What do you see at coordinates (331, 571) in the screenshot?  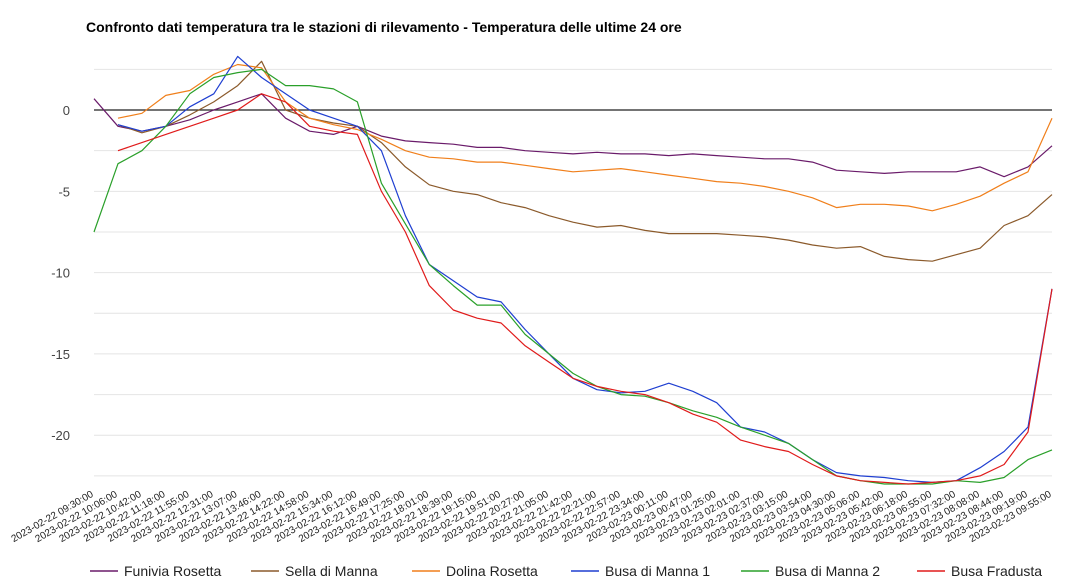 I see `legend-label: Sella di Manna` at bounding box center [331, 571].